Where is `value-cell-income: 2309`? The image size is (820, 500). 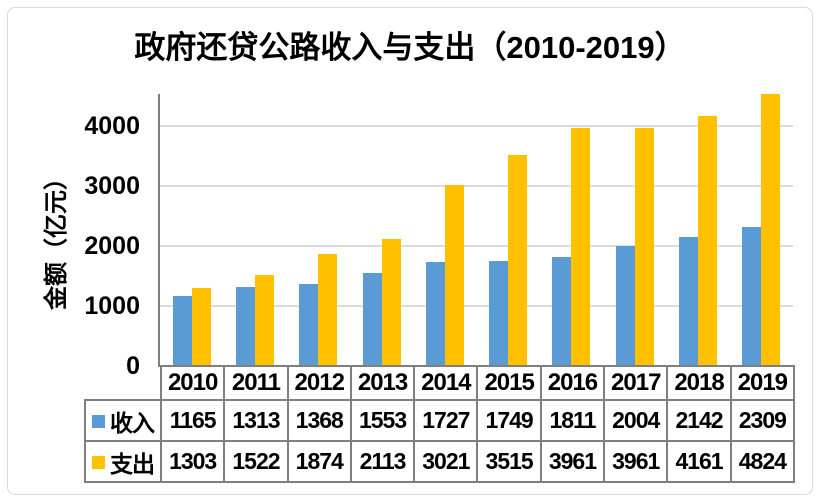
value-cell-income: 2309 is located at coordinates (762, 420).